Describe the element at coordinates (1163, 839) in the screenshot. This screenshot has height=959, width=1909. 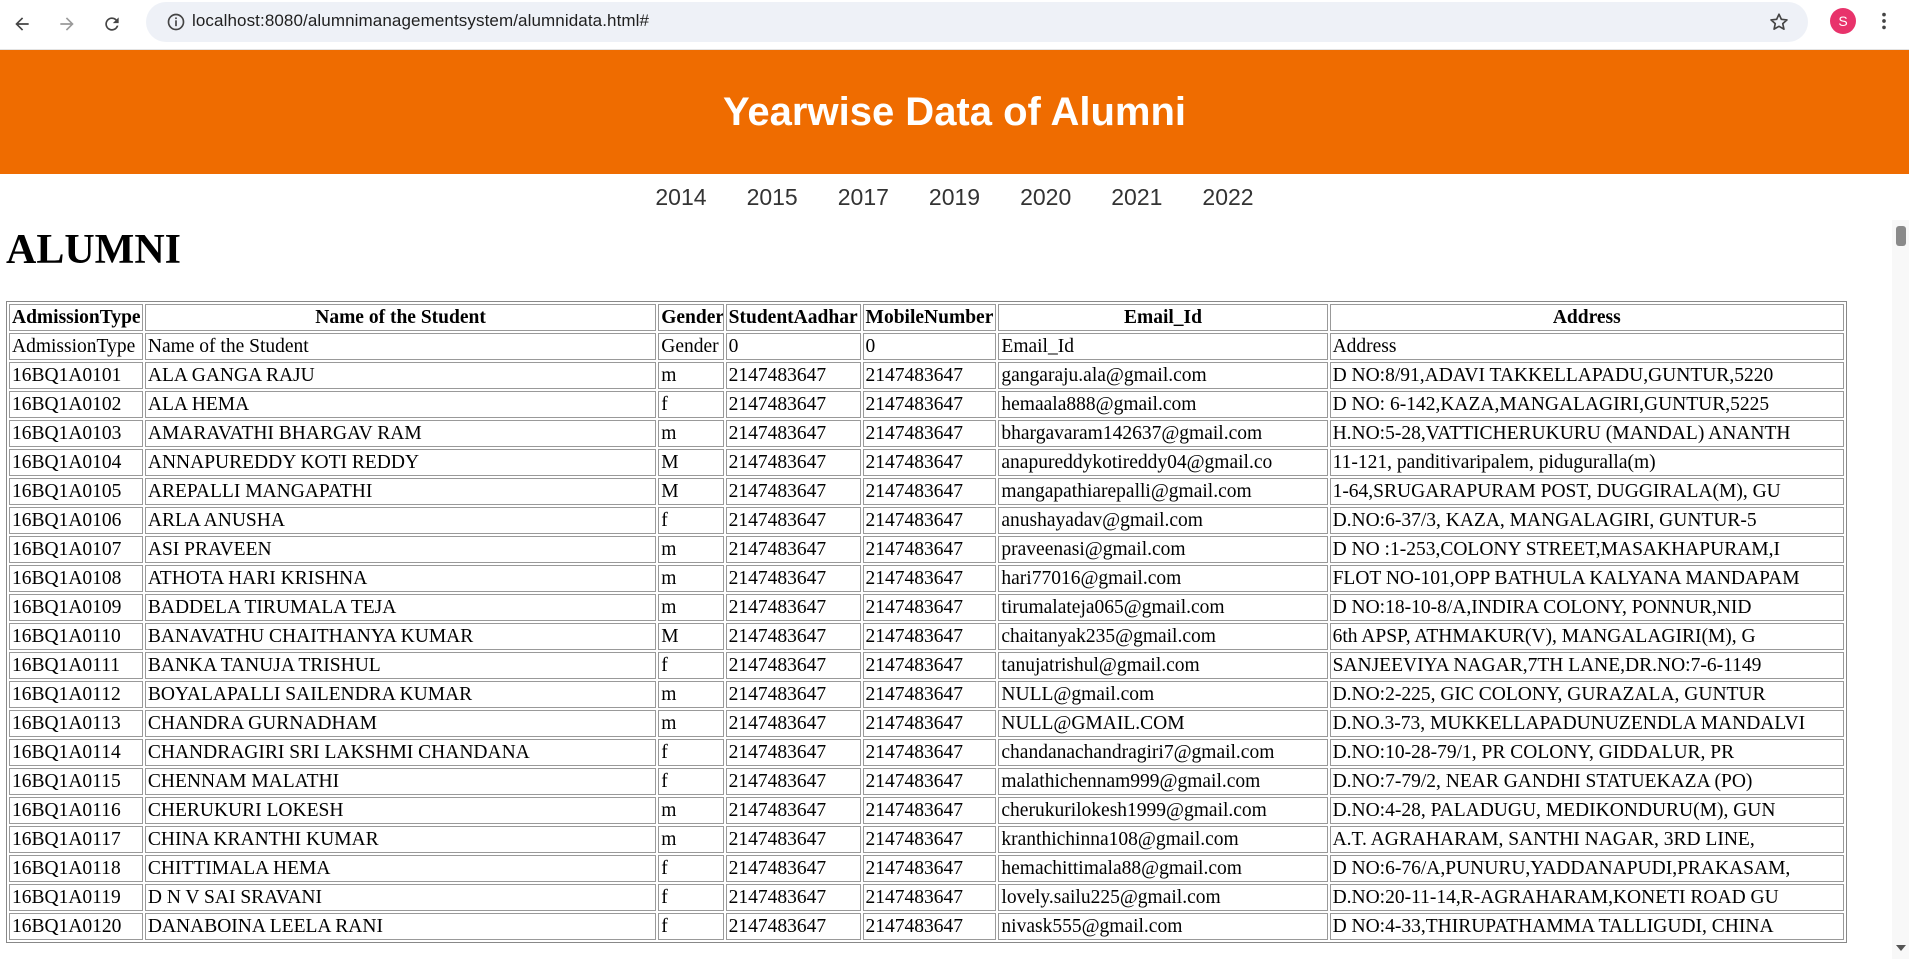
I see `table-cell: kranthichinna108@gmail.com` at that location.